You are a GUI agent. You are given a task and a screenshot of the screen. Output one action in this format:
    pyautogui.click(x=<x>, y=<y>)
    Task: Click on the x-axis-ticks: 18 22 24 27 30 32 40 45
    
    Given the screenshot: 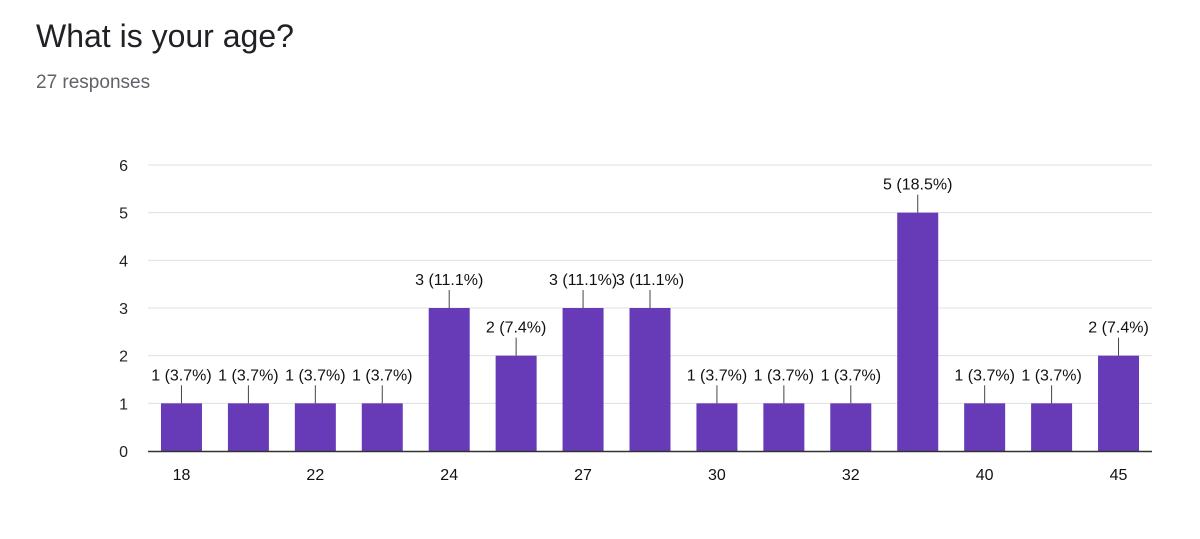 What is the action you would take?
    pyautogui.click(x=650, y=475)
    